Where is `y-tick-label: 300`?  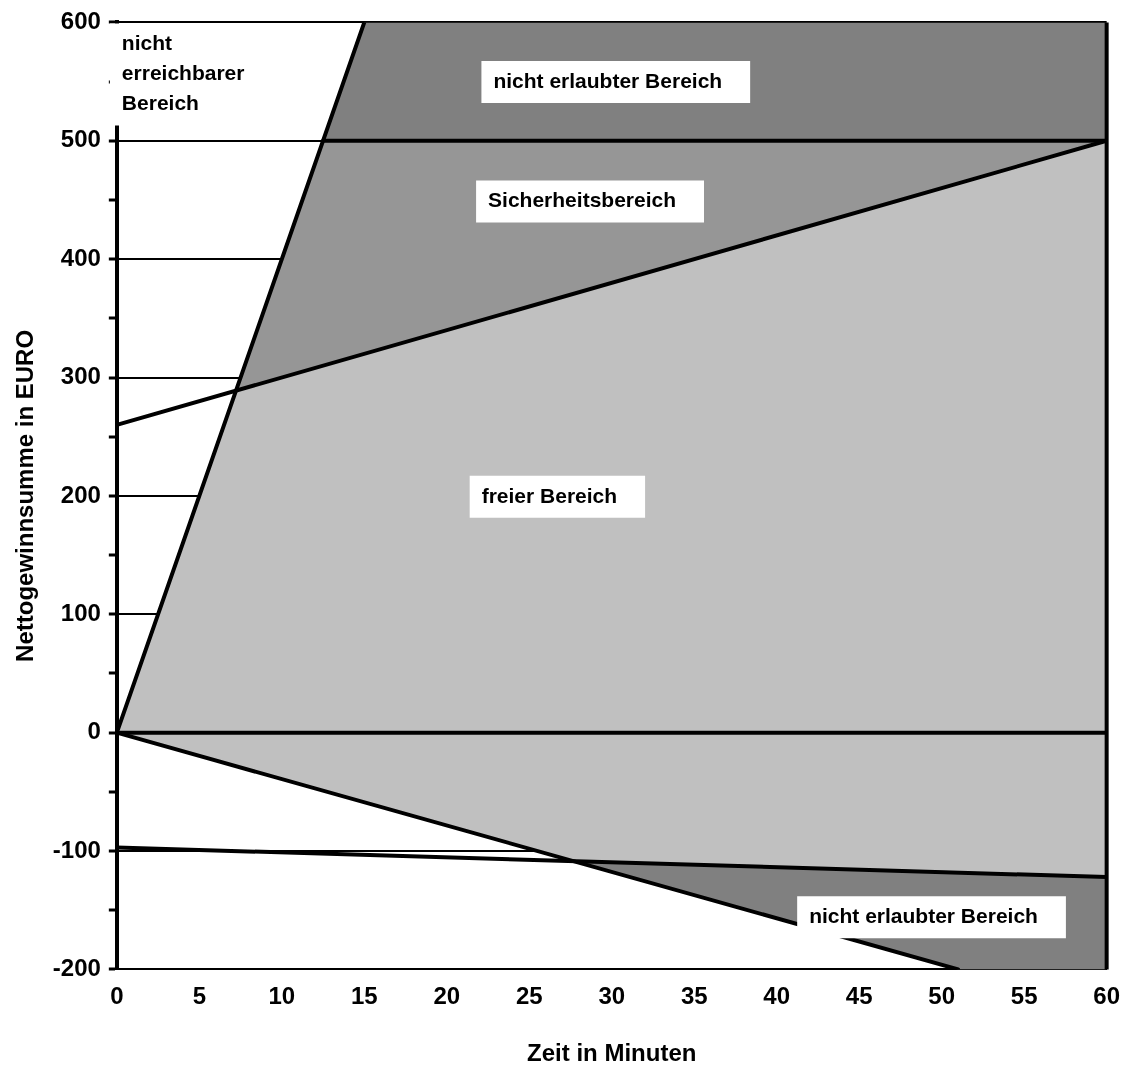 y-tick-label: 300 is located at coordinates (80, 376).